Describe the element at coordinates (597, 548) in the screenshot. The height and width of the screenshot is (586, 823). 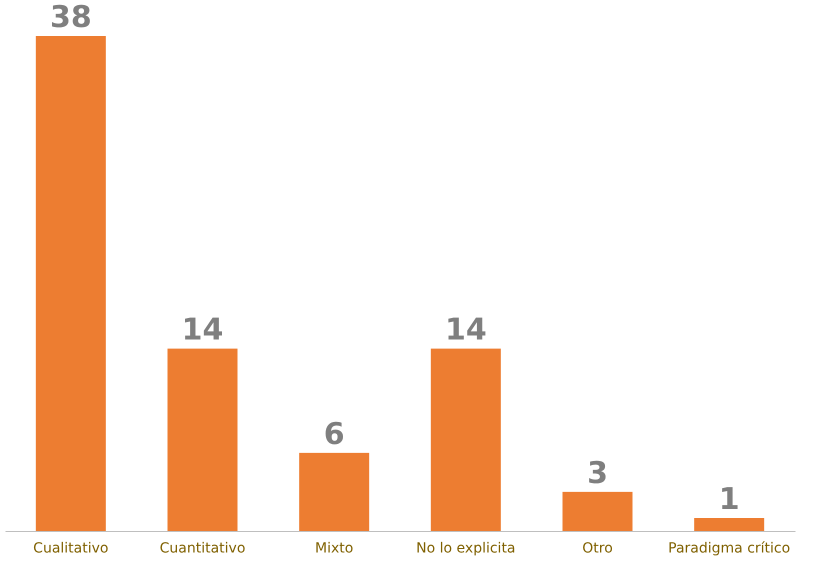
I see `x-tick-label: Otro` at that location.